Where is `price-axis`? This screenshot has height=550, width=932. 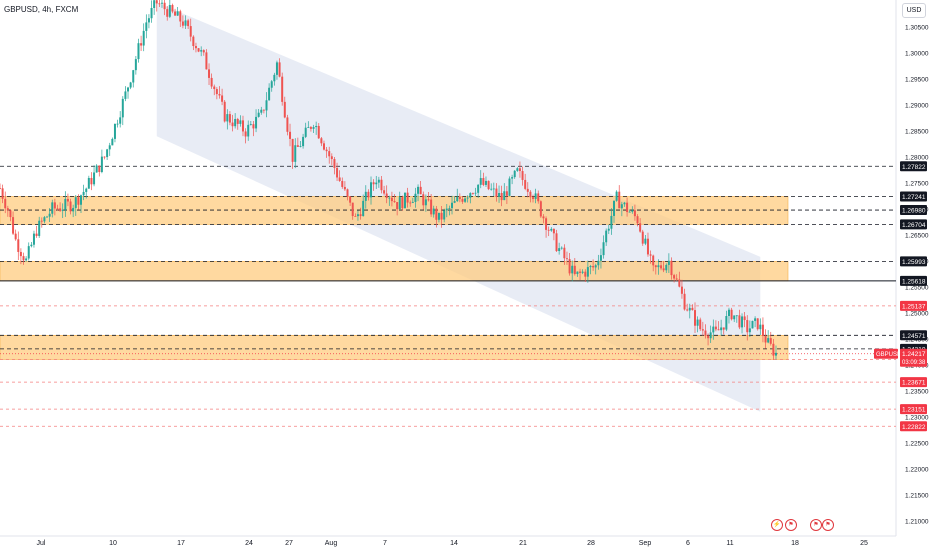
price-axis is located at coordinates (914, 275).